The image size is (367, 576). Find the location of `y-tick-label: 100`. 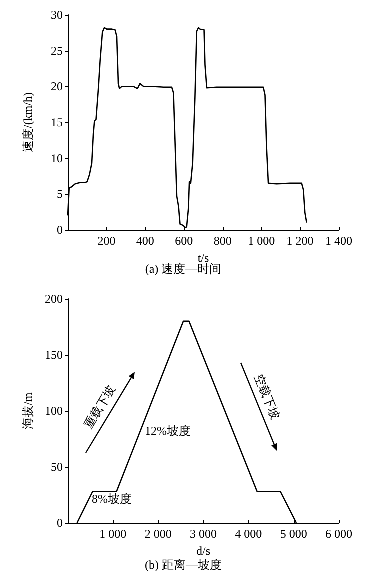

y-tick-label: 100 is located at coordinates (54, 411).